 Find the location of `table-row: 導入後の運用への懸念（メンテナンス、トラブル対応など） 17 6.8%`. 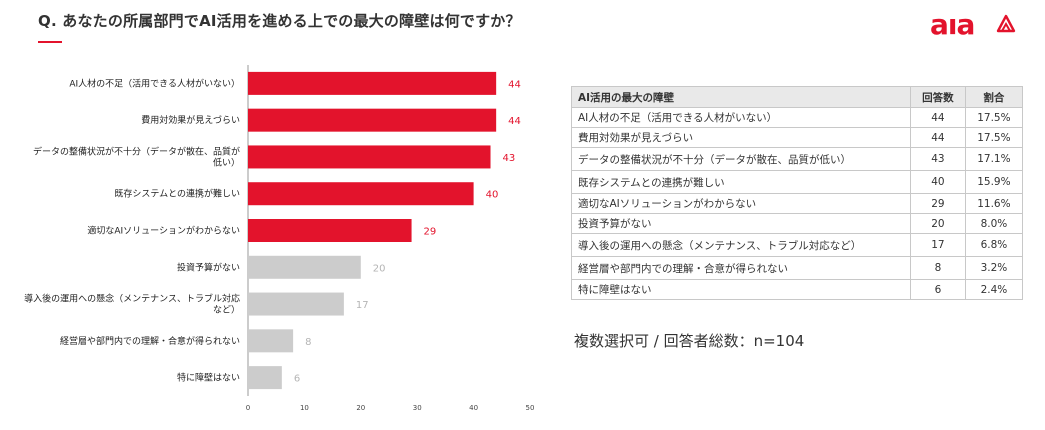

table-row: 導入後の運用への懸念（メンテナンス、トラブル対応など） 17 6.8% is located at coordinates (797, 245).